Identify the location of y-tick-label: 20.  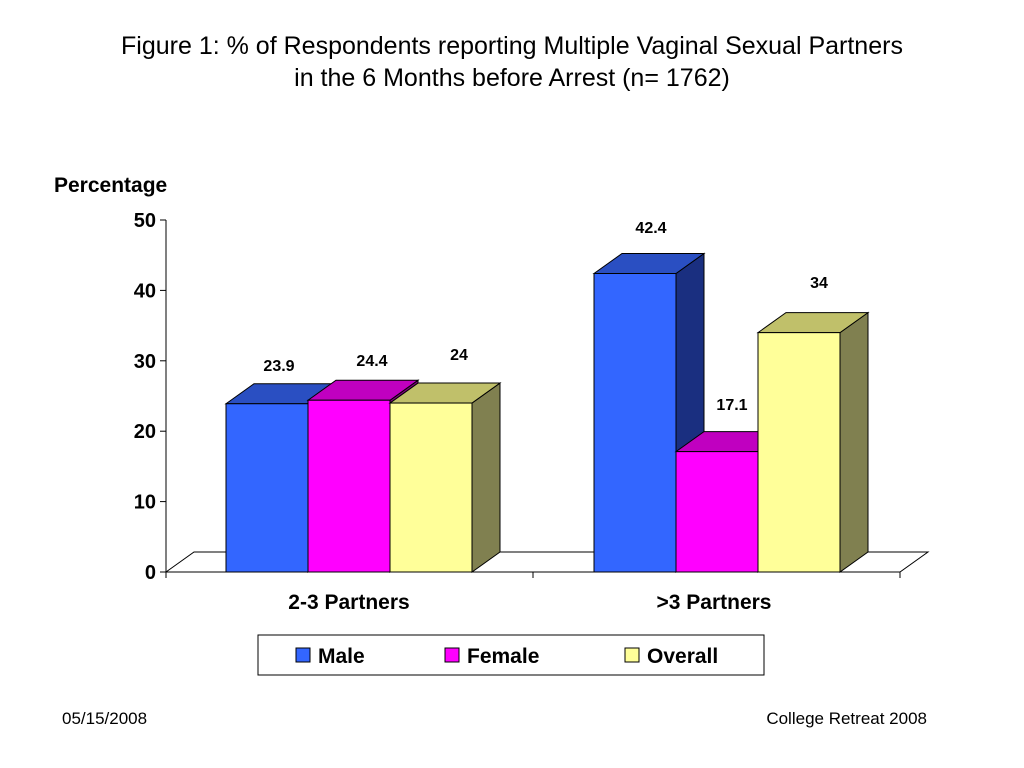
(145, 432).